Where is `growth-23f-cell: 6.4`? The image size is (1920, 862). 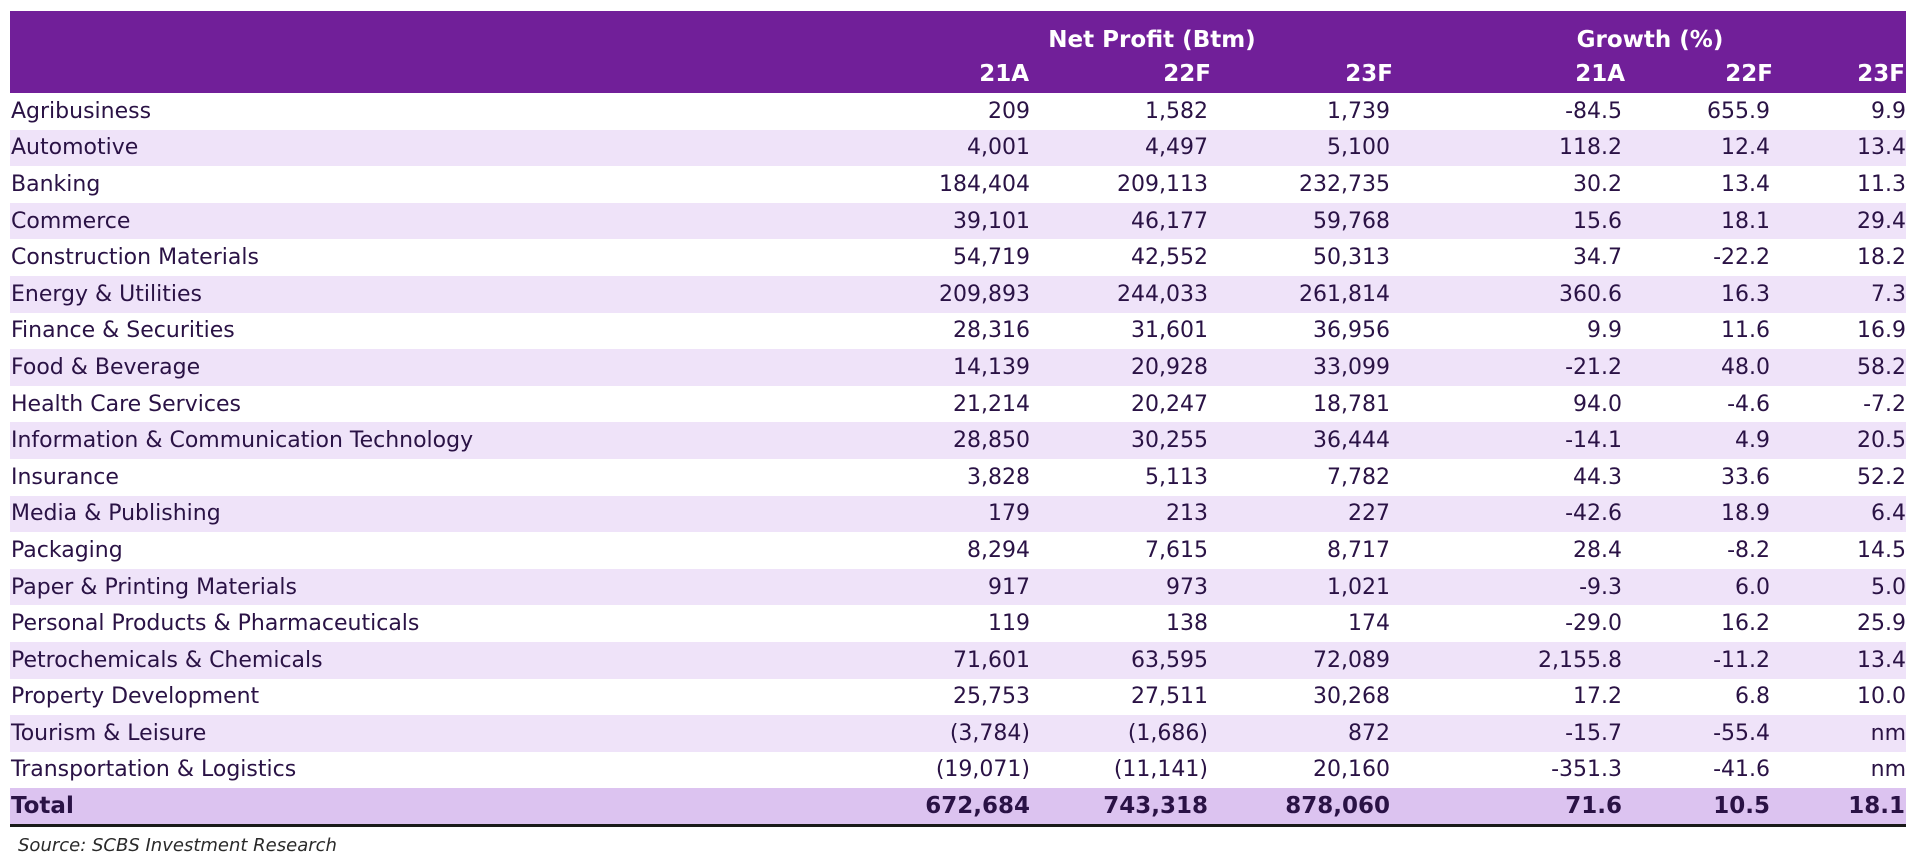 growth-23f-cell: 6.4 is located at coordinates (1840, 514).